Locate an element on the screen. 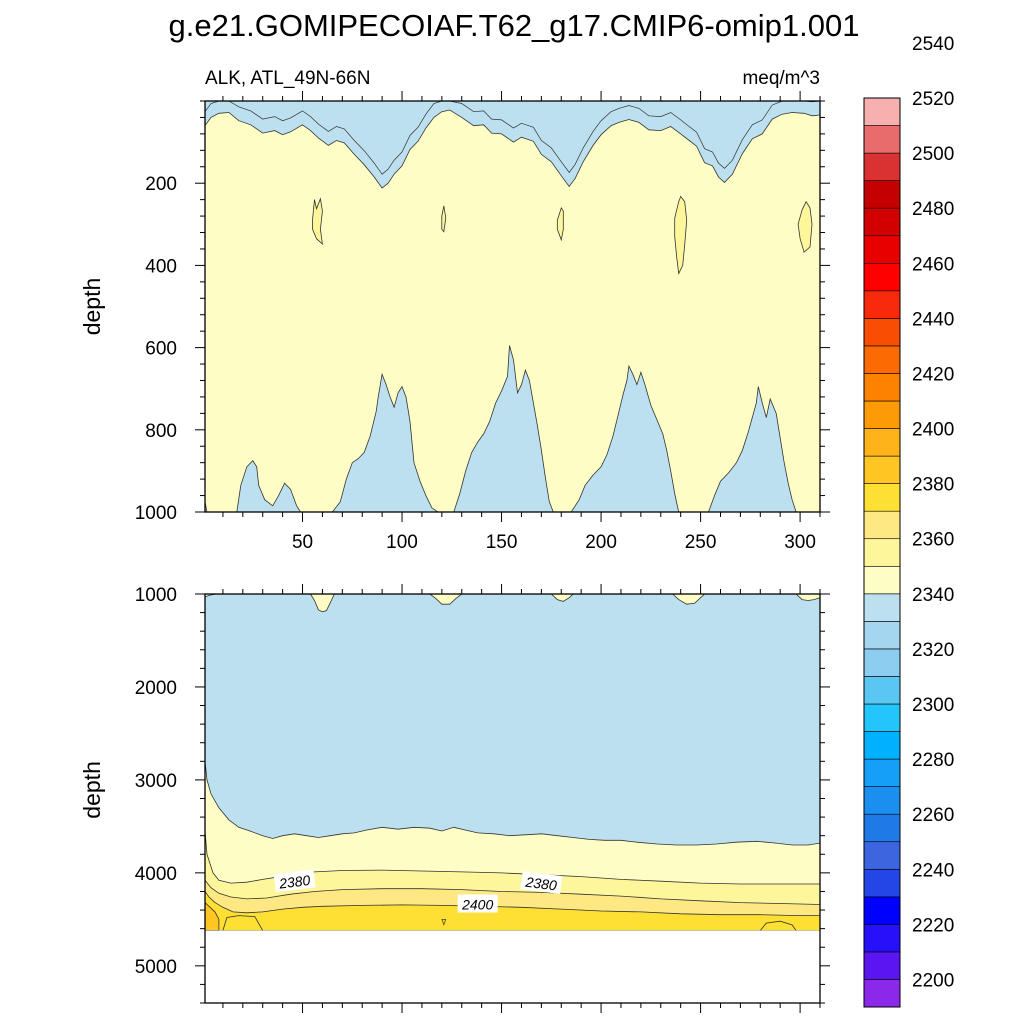 This screenshot has height=1024, width=1024. missing-region is located at coordinates (512, 966).